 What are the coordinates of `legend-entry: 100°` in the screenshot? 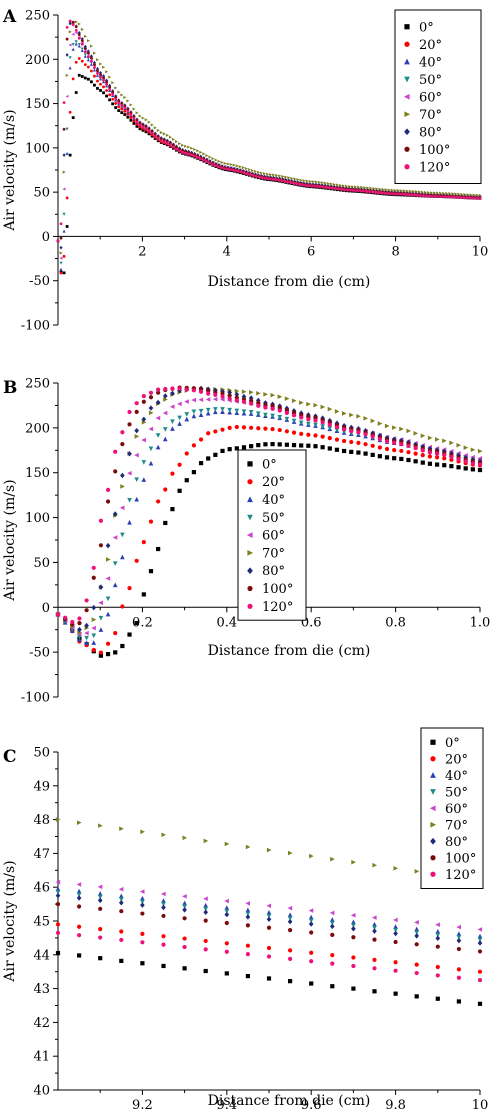 It's located at (277, 589).